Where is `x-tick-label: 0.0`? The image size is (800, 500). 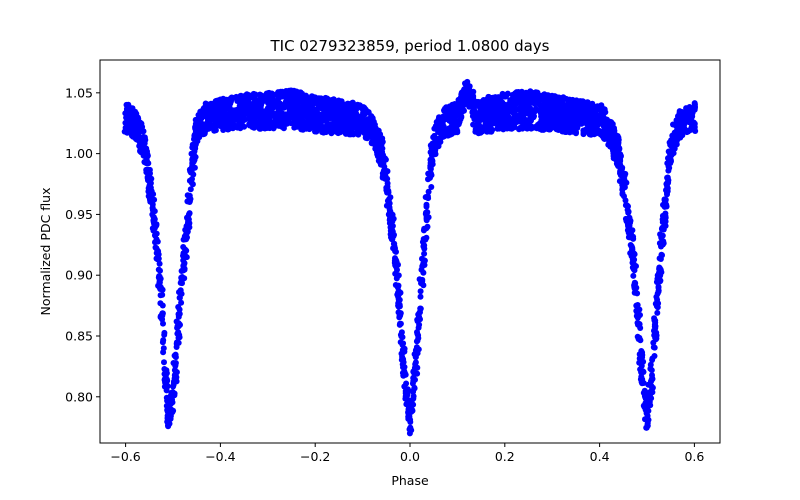 x-tick-label: 0.0 is located at coordinates (410, 456).